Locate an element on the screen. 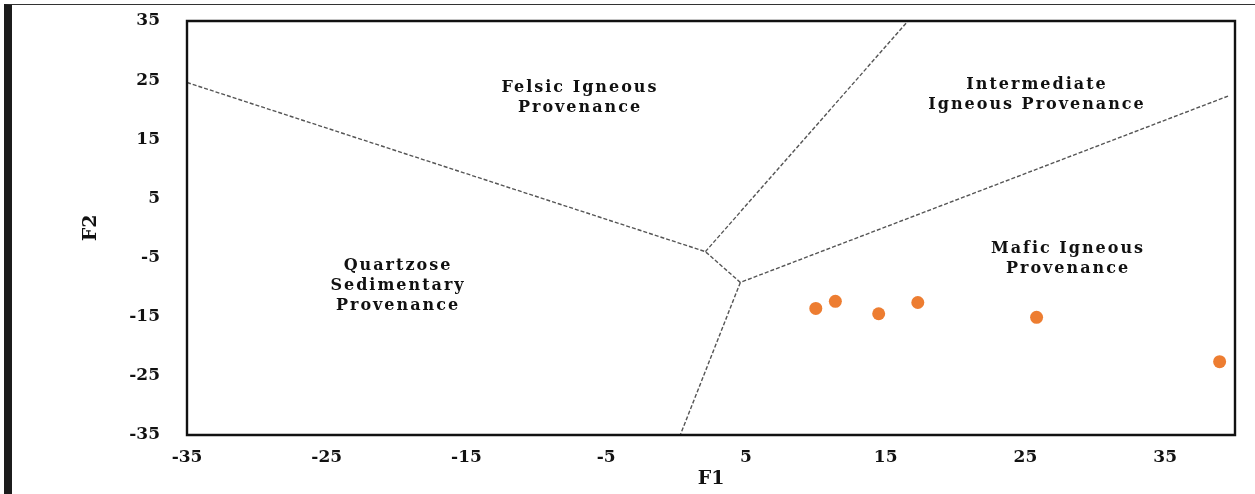  y-axis-title: F2 is located at coordinates (89, 228).